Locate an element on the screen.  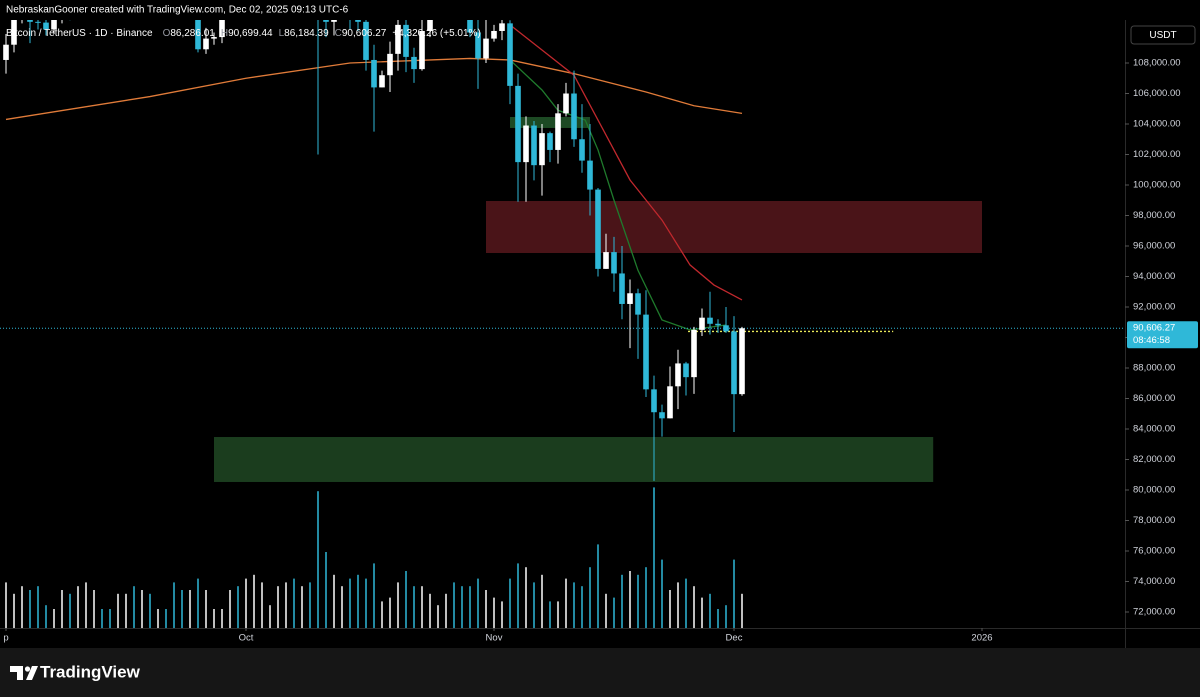
symbol: Bitcoin / TetherUS · 1D · Binance is located at coordinates (79, 33).